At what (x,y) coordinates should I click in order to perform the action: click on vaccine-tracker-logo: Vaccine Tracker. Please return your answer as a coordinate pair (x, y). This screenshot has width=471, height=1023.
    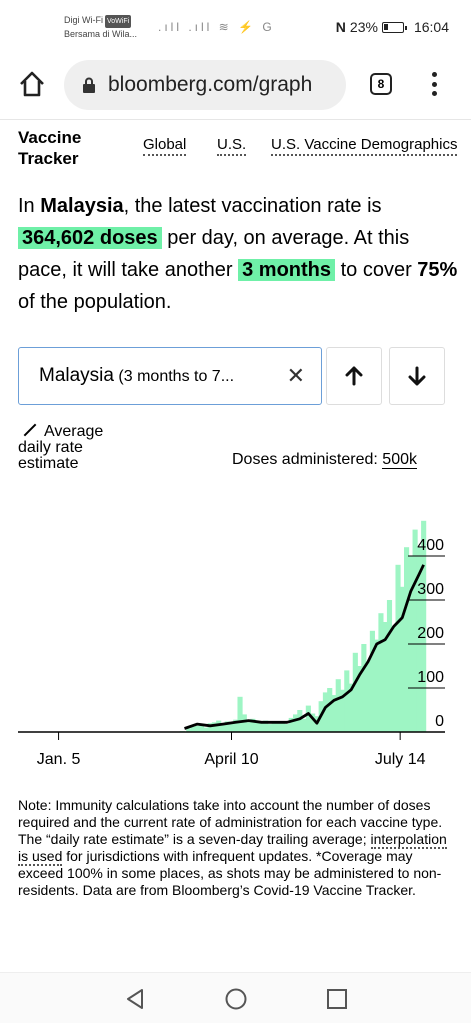
    Looking at the image, I should click on (49, 148).